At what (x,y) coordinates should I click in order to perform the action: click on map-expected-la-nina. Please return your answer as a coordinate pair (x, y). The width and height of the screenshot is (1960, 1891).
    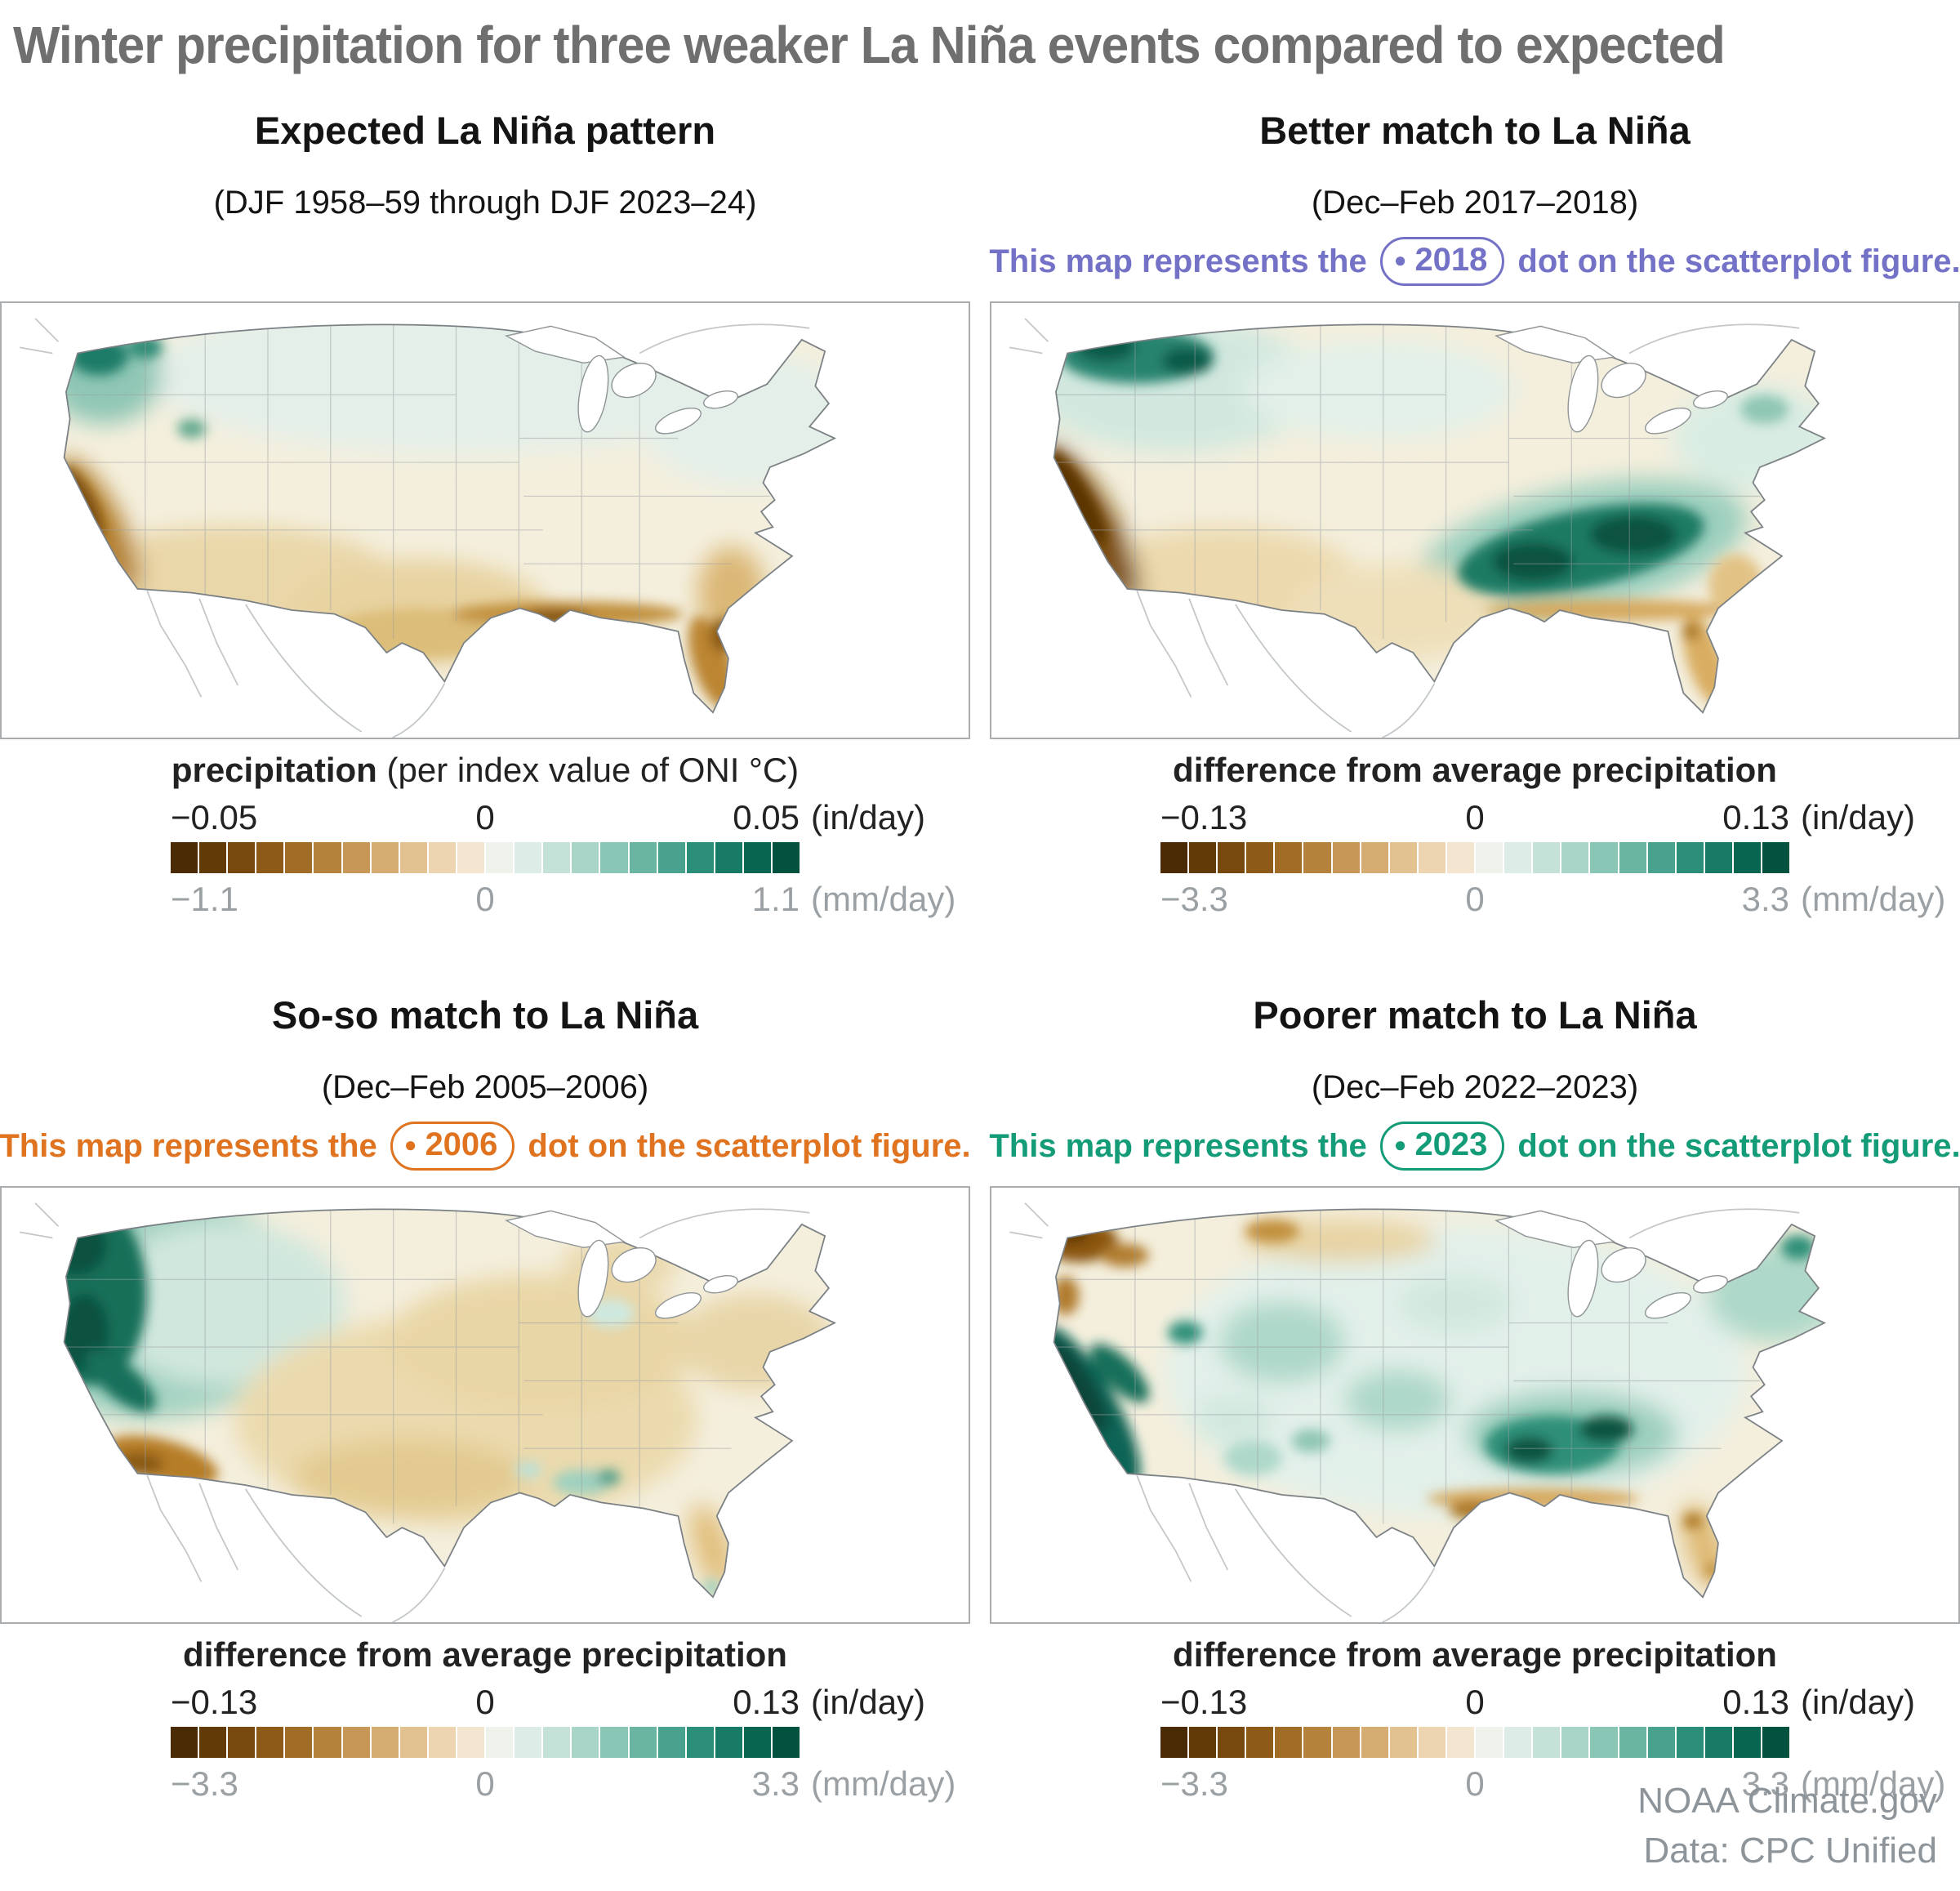
    Looking at the image, I should click on (485, 520).